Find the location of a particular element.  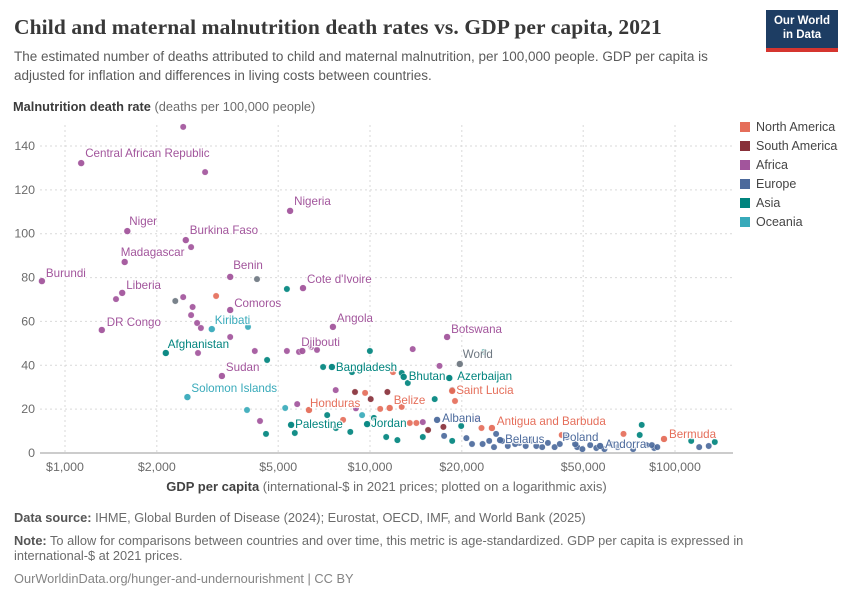

country-label: Djibouti is located at coordinates (320, 343).